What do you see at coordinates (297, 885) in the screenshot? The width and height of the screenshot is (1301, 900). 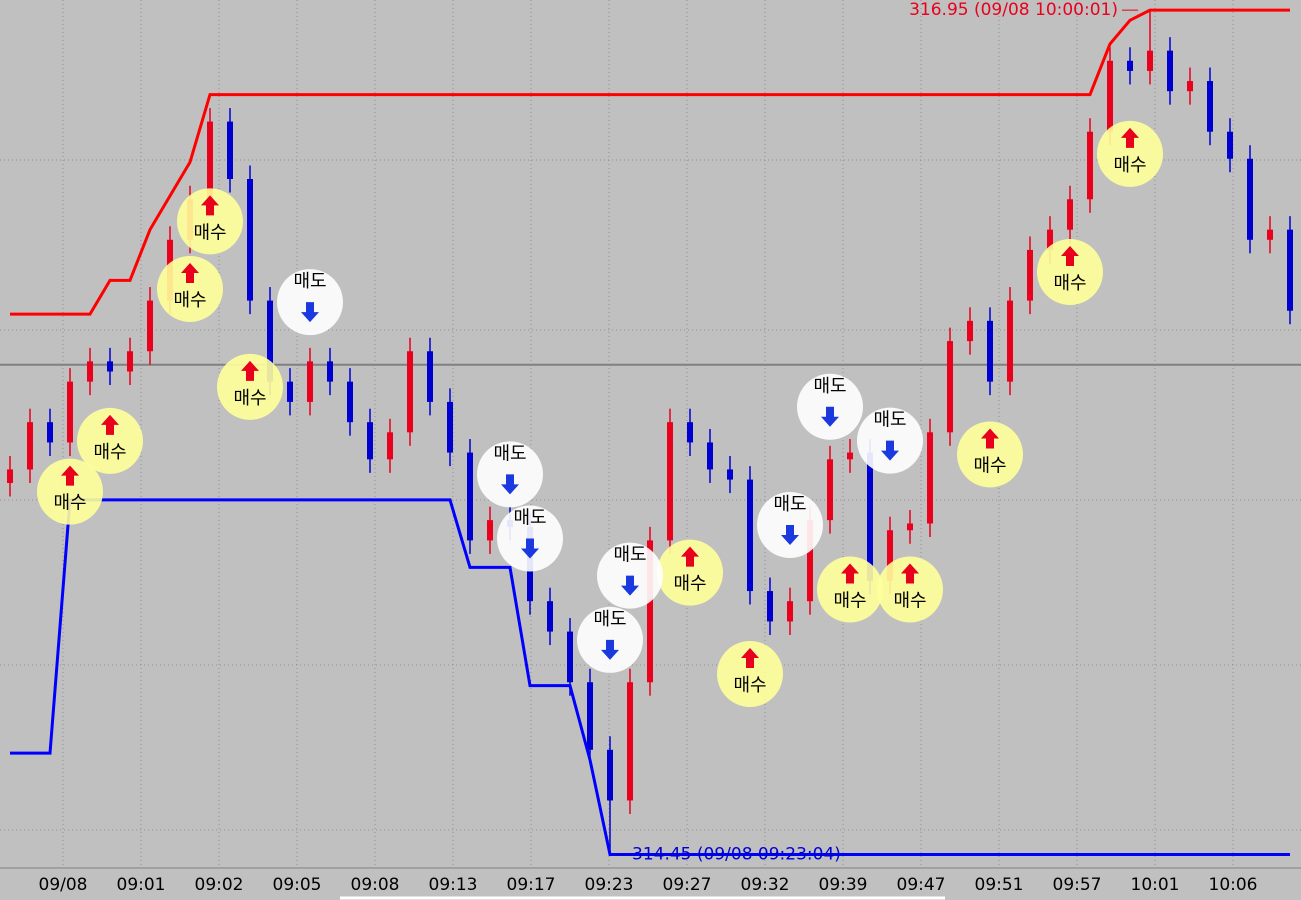 I see `x-tick-label: 09:05` at bounding box center [297, 885].